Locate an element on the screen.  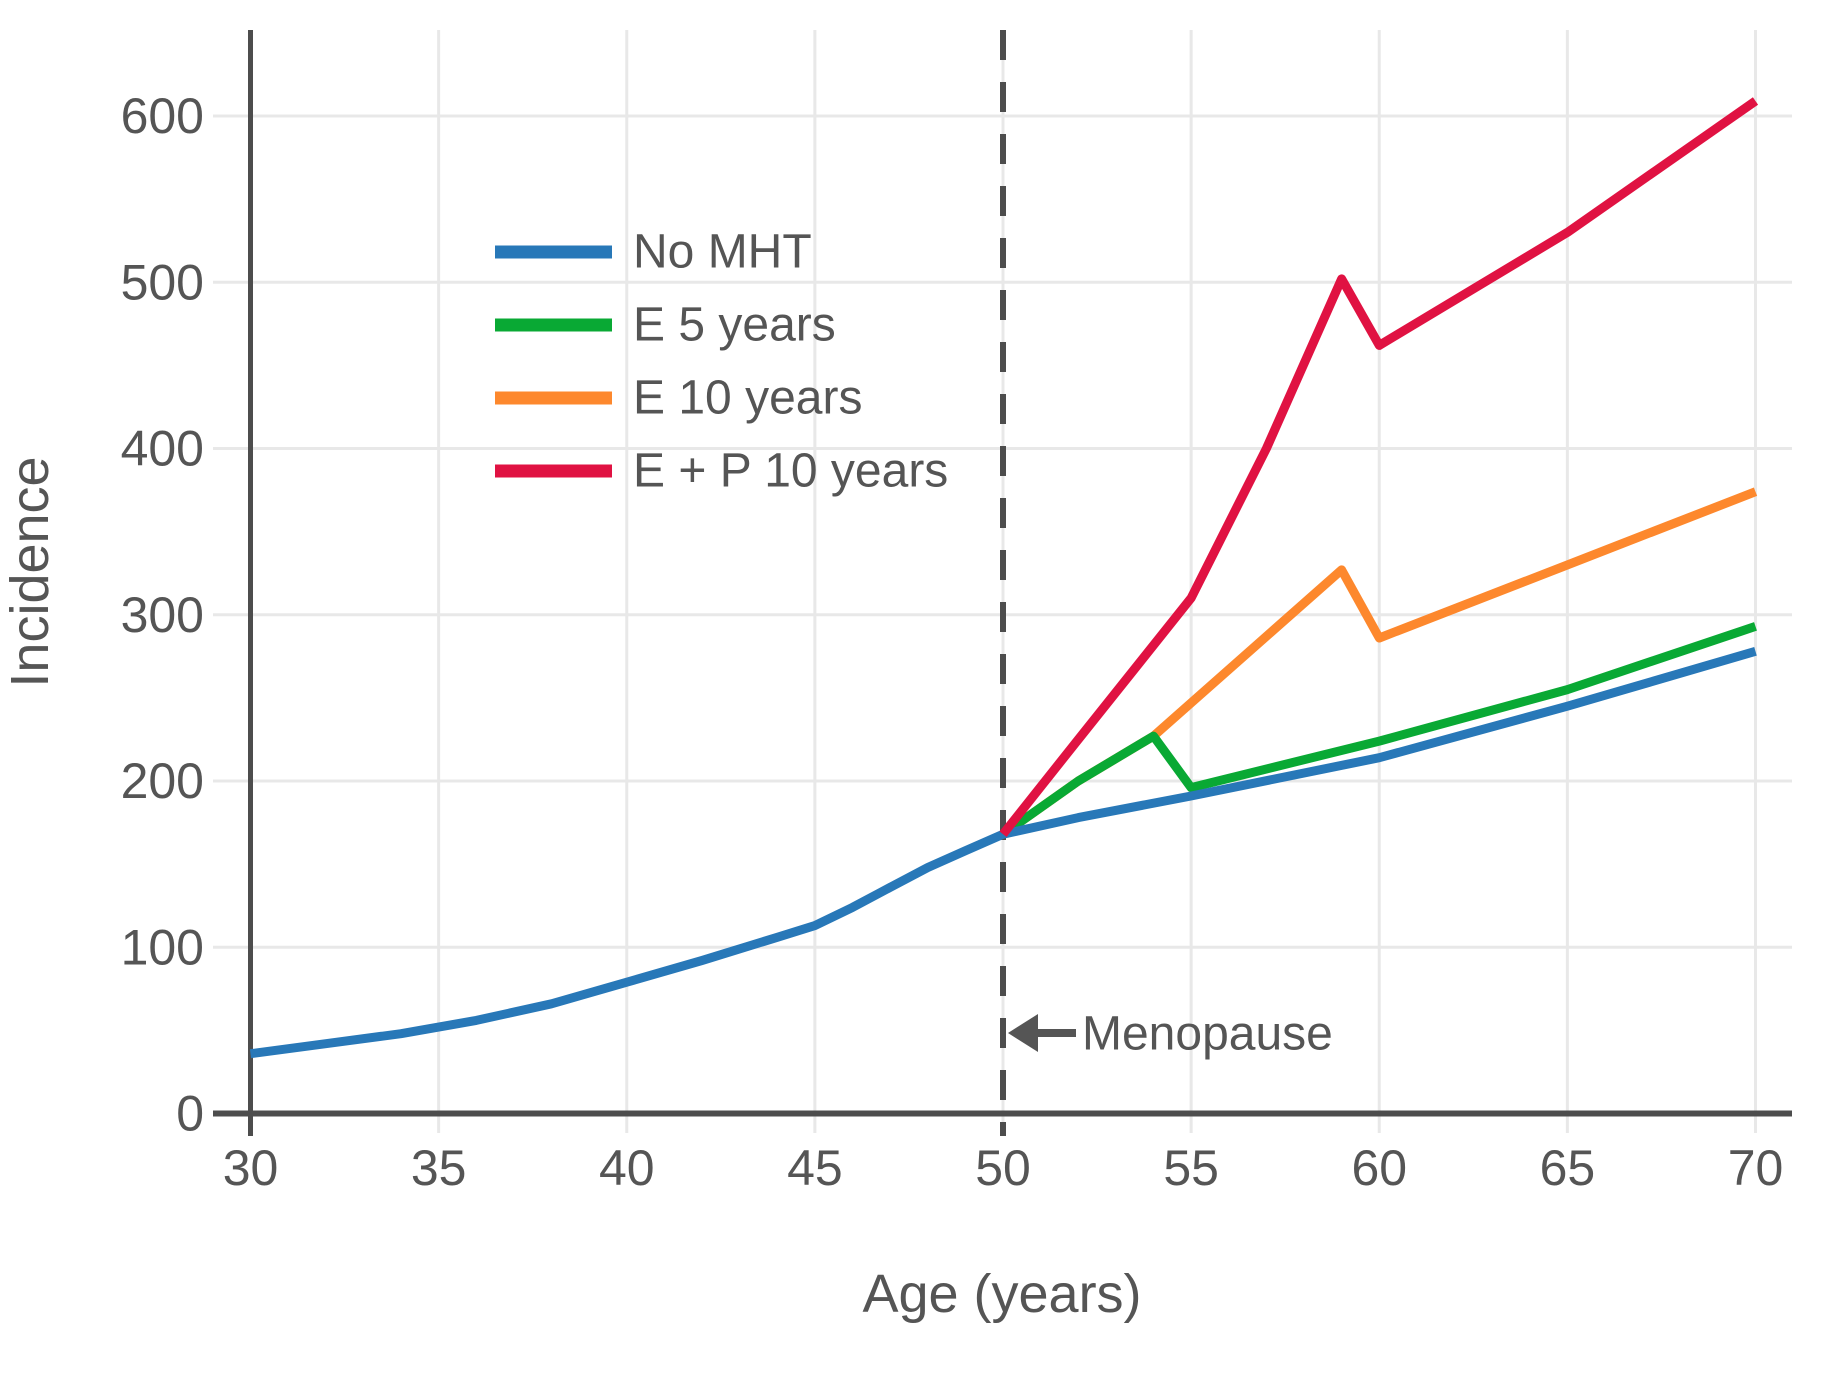
menopause-annotation: Menopause is located at coordinates (1170, 1034).